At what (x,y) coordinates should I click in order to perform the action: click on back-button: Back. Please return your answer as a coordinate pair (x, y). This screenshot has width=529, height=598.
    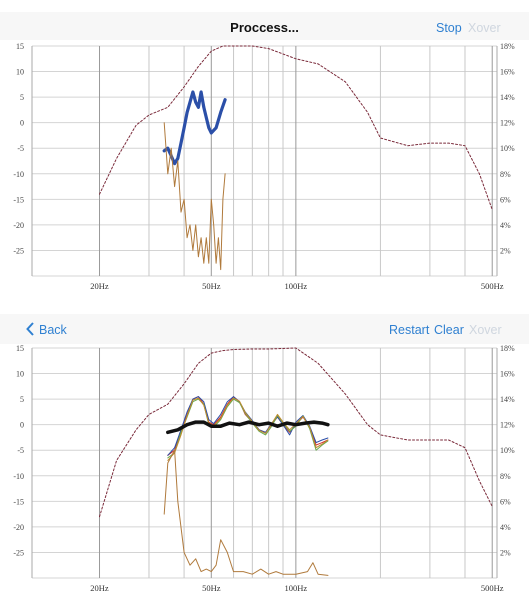
    Looking at the image, I should click on (46, 329).